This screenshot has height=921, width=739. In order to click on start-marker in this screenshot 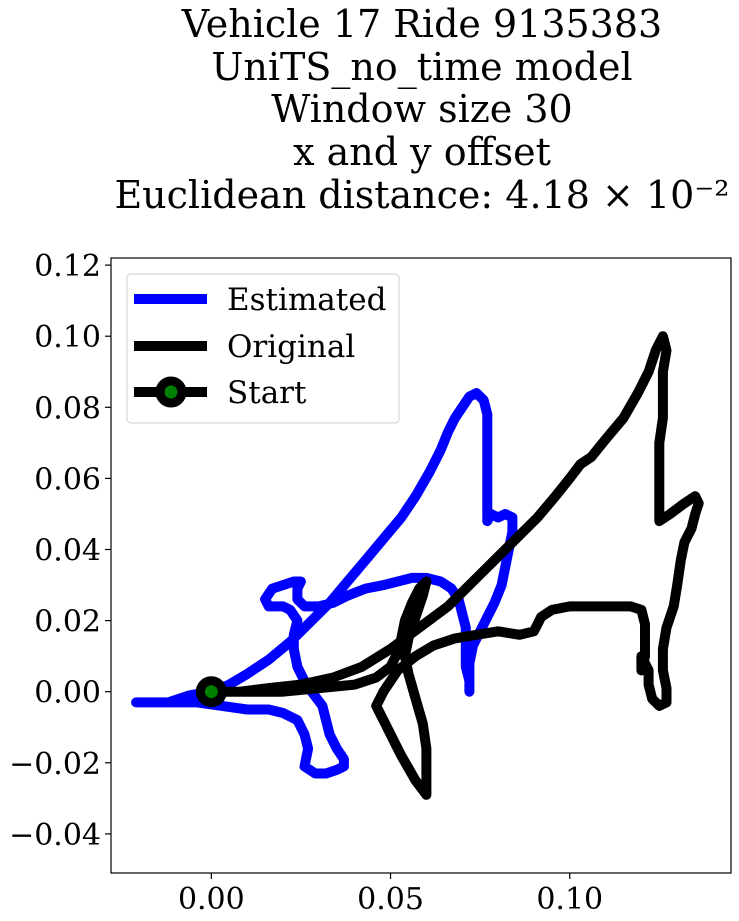, I will do `click(211, 692)`.